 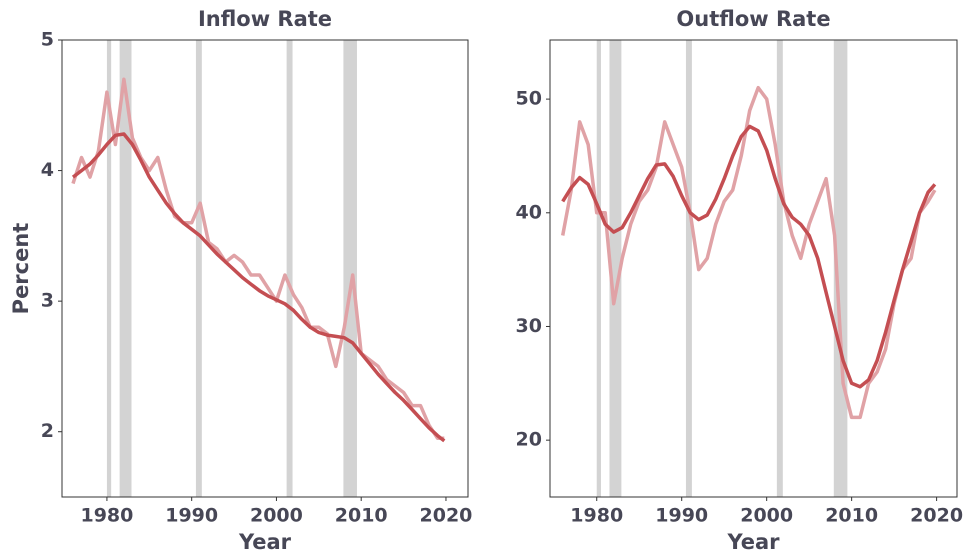 I want to click on y-tick-label: 20, so click(x=529, y=440).